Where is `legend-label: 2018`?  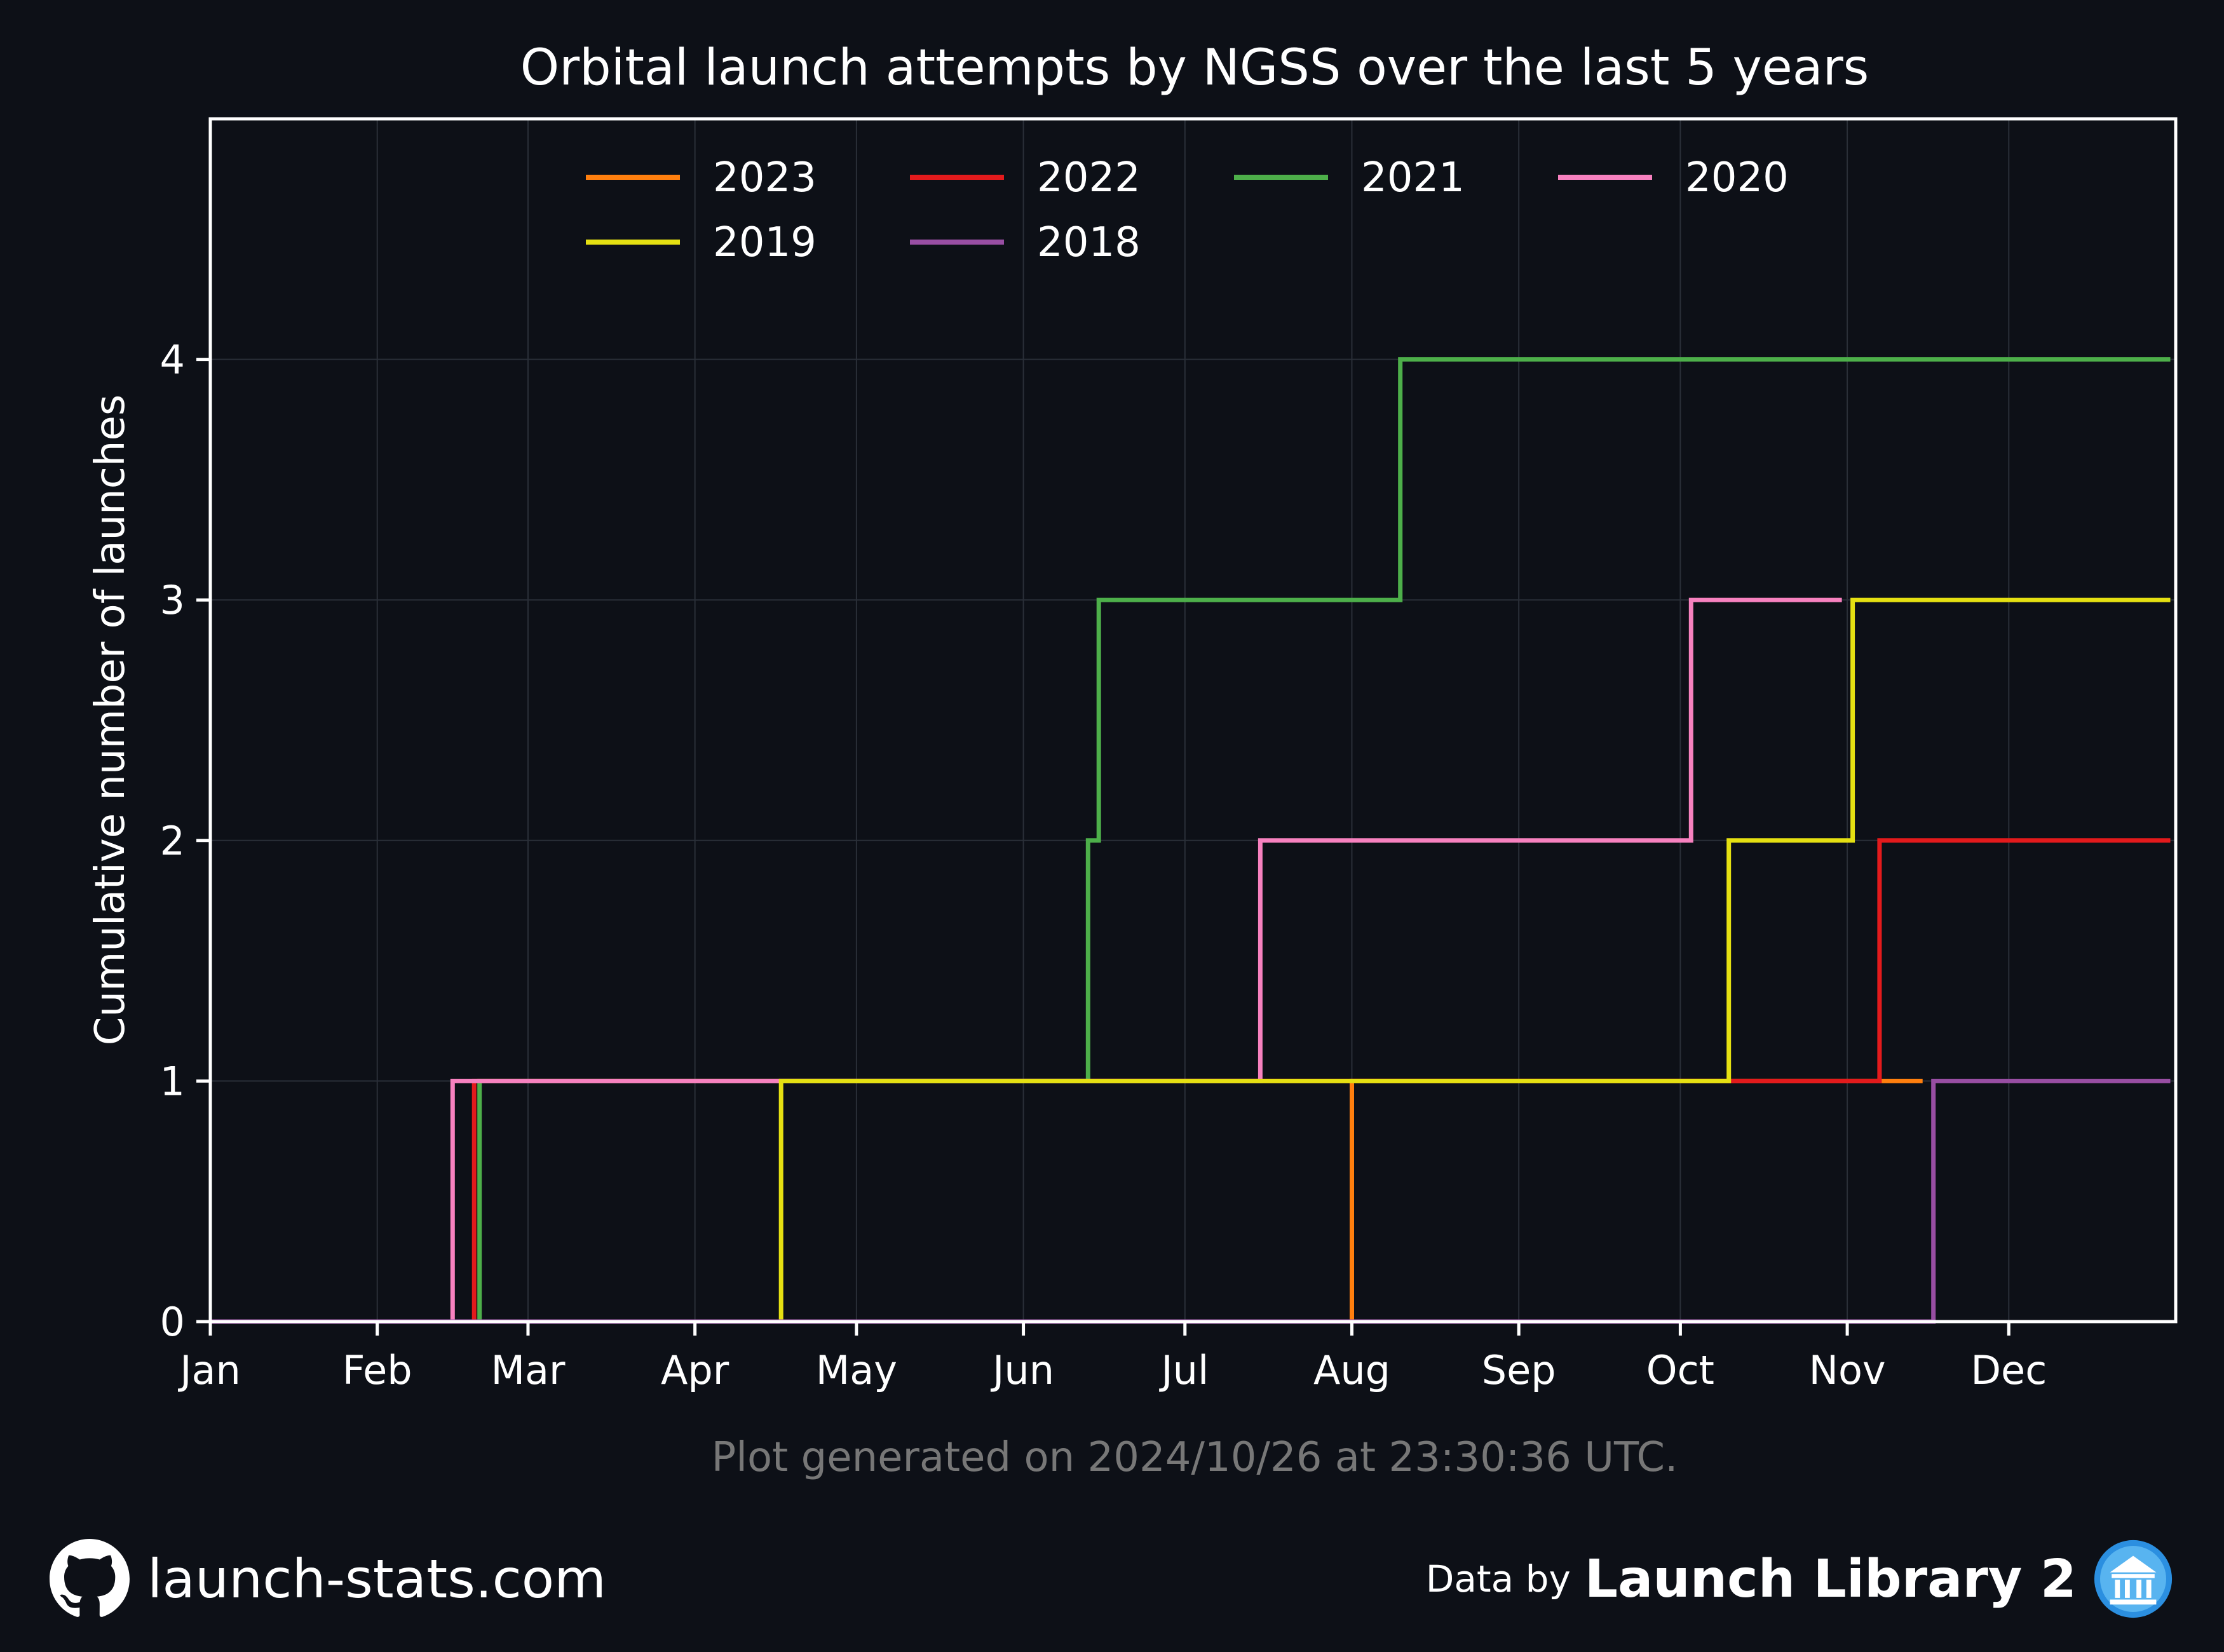
legend-label: 2018 is located at coordinates (1089, 243).